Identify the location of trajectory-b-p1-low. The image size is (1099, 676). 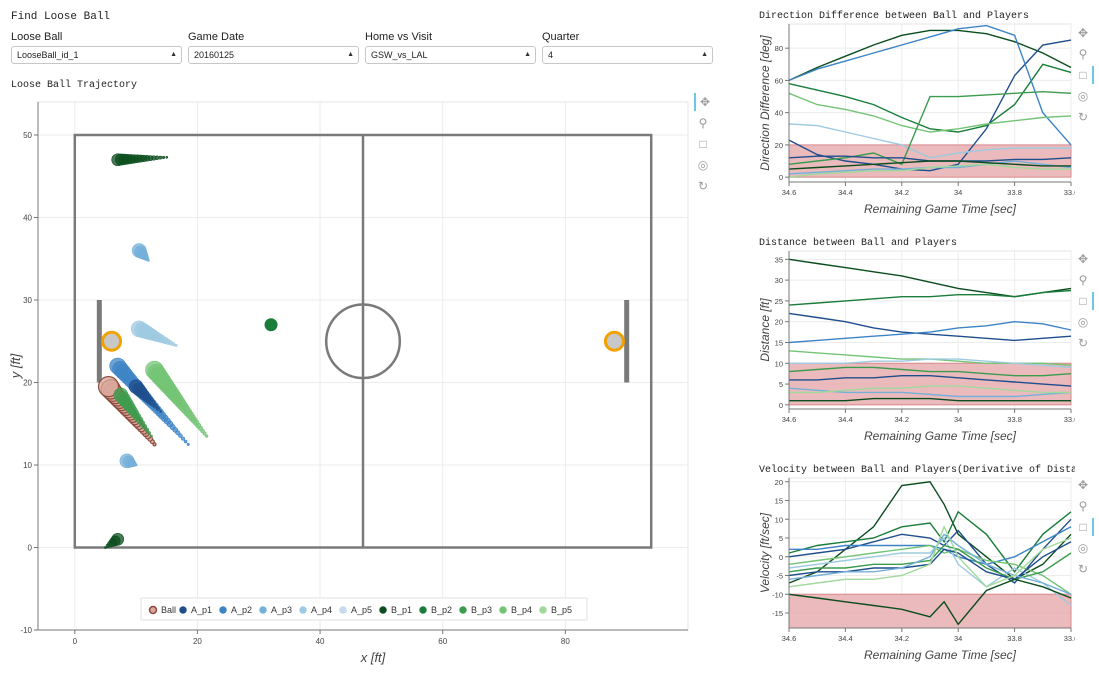
(114, 540).